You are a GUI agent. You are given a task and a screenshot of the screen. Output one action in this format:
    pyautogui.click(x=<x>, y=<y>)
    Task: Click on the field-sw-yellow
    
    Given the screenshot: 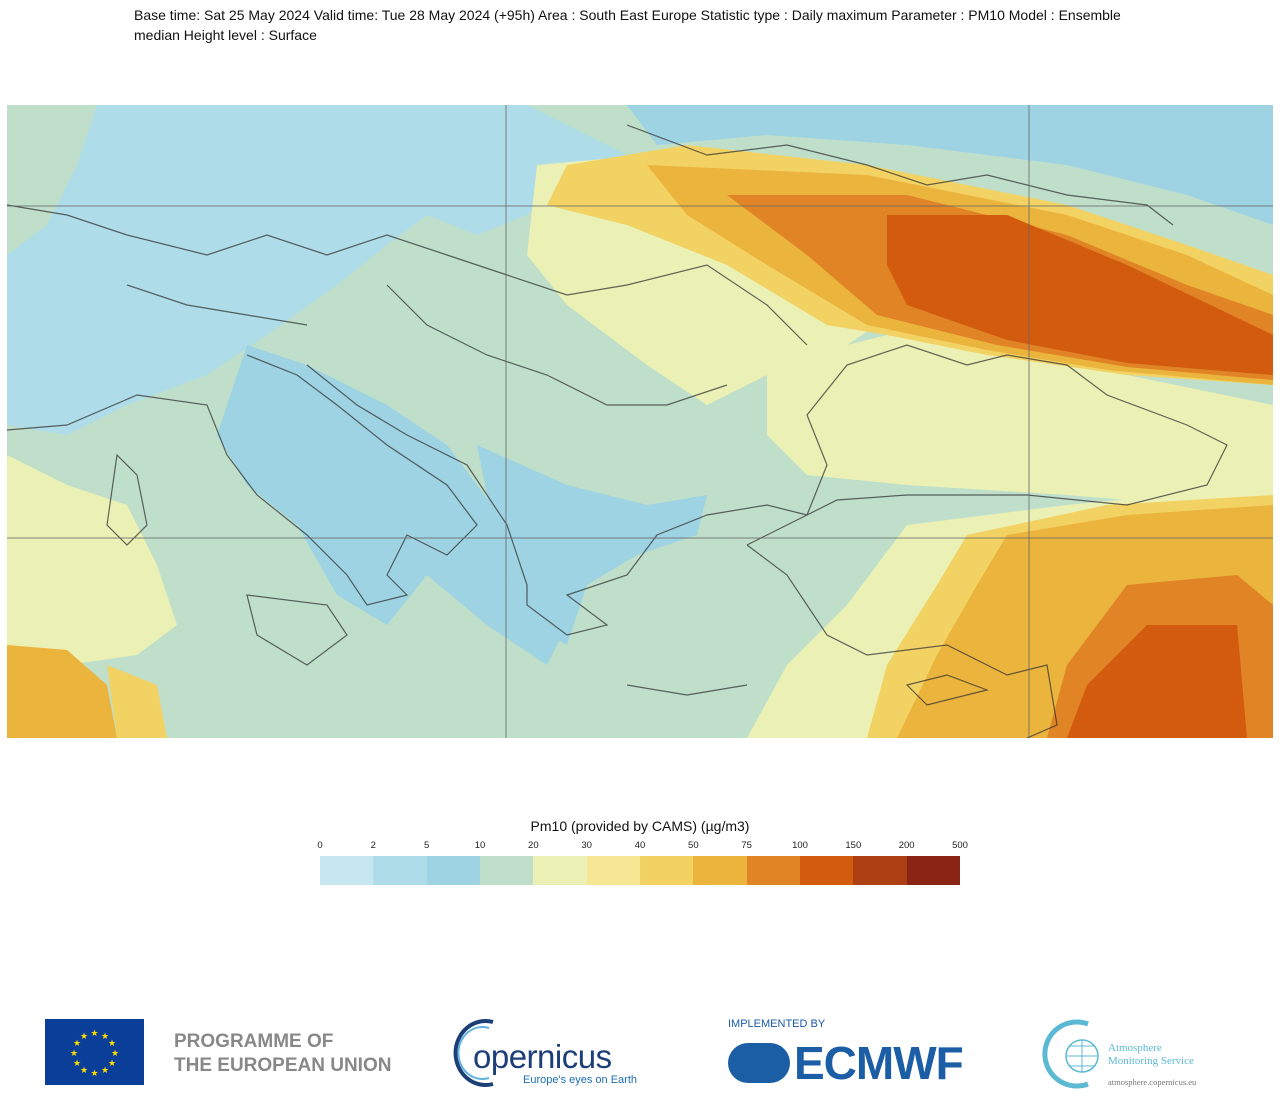 What is the action you would take?
    pyautogui.click(x=137, y=701)
    